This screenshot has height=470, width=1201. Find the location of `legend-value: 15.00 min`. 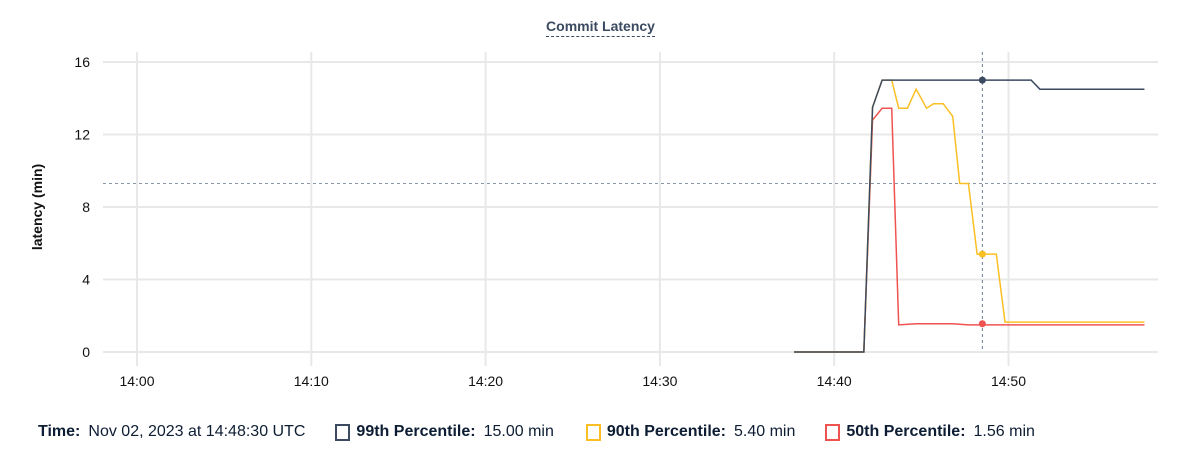

legend-value: 15.00 min is located at coordinates (518, 431).